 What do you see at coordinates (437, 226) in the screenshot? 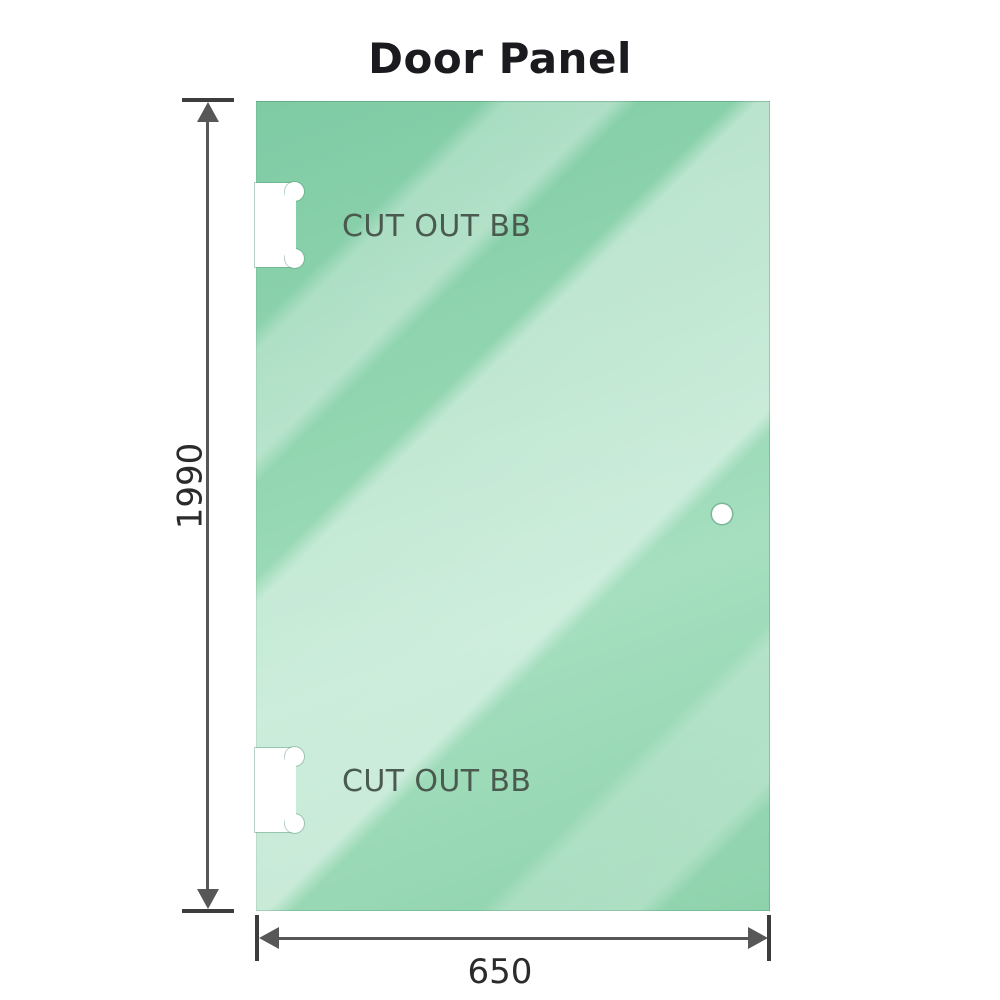
I see `cutout-upper-label: CUT OUT BB` at bounding box center [437, 226].